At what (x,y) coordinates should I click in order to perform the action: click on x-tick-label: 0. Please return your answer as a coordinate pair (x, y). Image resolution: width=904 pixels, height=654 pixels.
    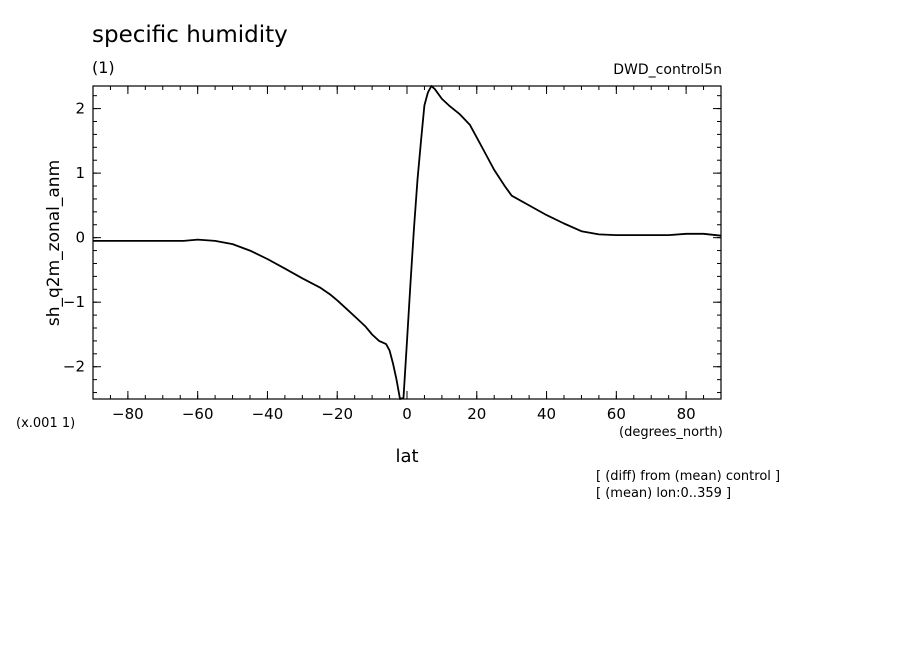
    Looking at the image, I should click on (407, 414).